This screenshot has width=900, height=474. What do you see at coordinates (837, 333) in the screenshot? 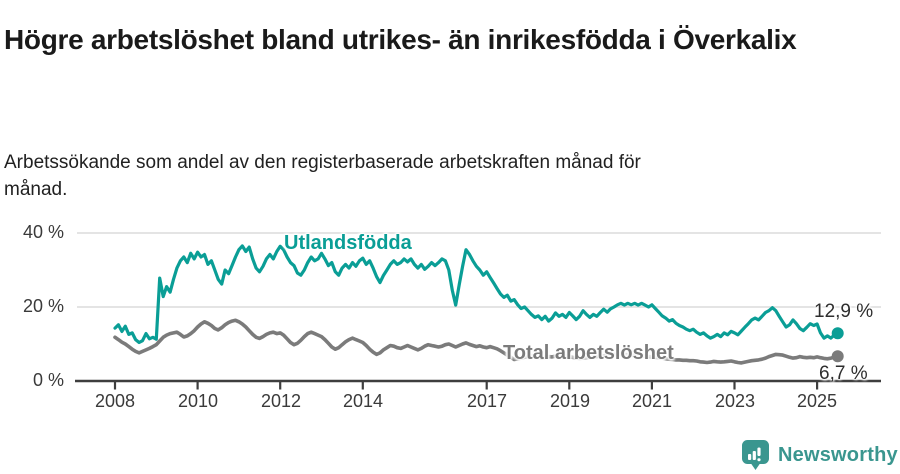
I see `foreign-born-end-dot` at bounding box center [837, 333].